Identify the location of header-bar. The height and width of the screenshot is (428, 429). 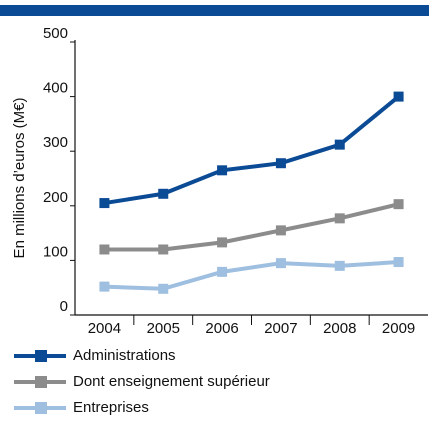
(214, 10).